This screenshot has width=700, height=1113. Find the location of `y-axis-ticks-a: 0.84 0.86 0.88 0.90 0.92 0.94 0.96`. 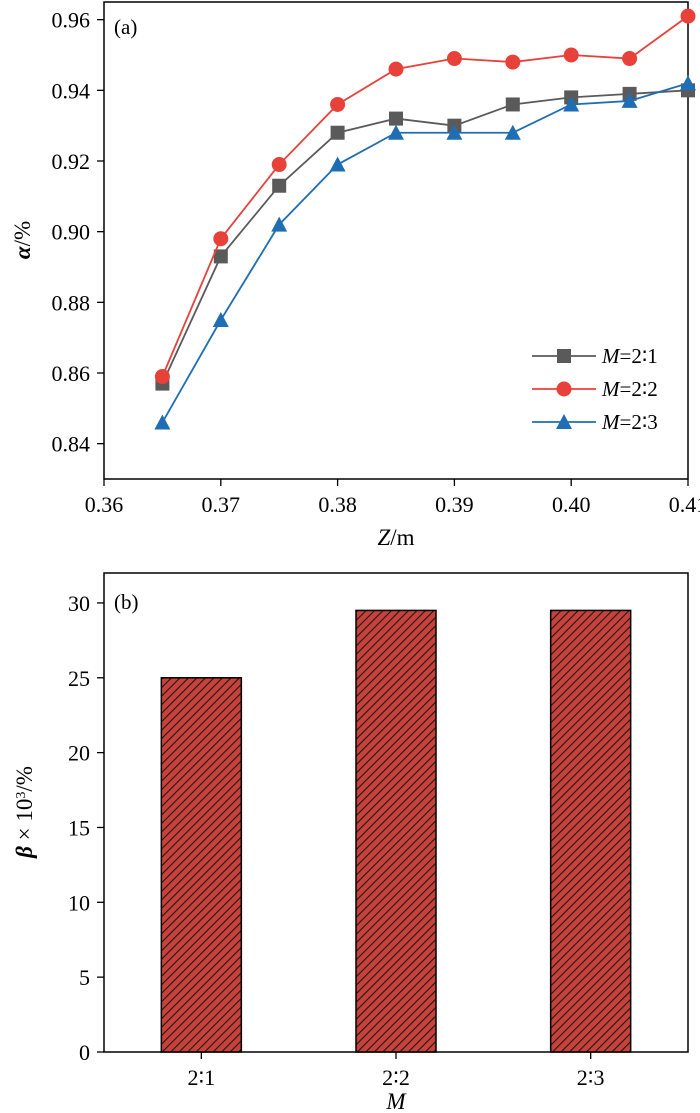

y-axis-ticks-a: 0.84 0.86 0.88 0.90 0.92 0.94 0.96 is located at coordinates (78, 232).